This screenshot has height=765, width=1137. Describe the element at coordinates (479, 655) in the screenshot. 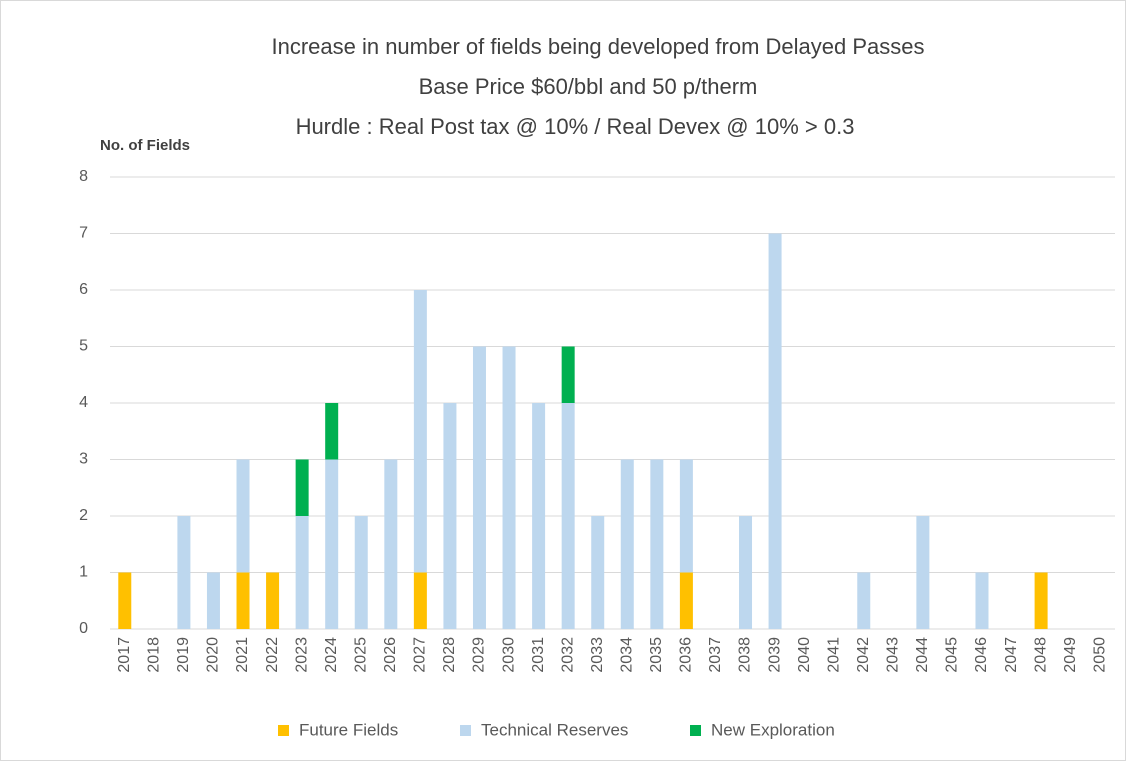

I see `x-tick-label: 2029` at that location.